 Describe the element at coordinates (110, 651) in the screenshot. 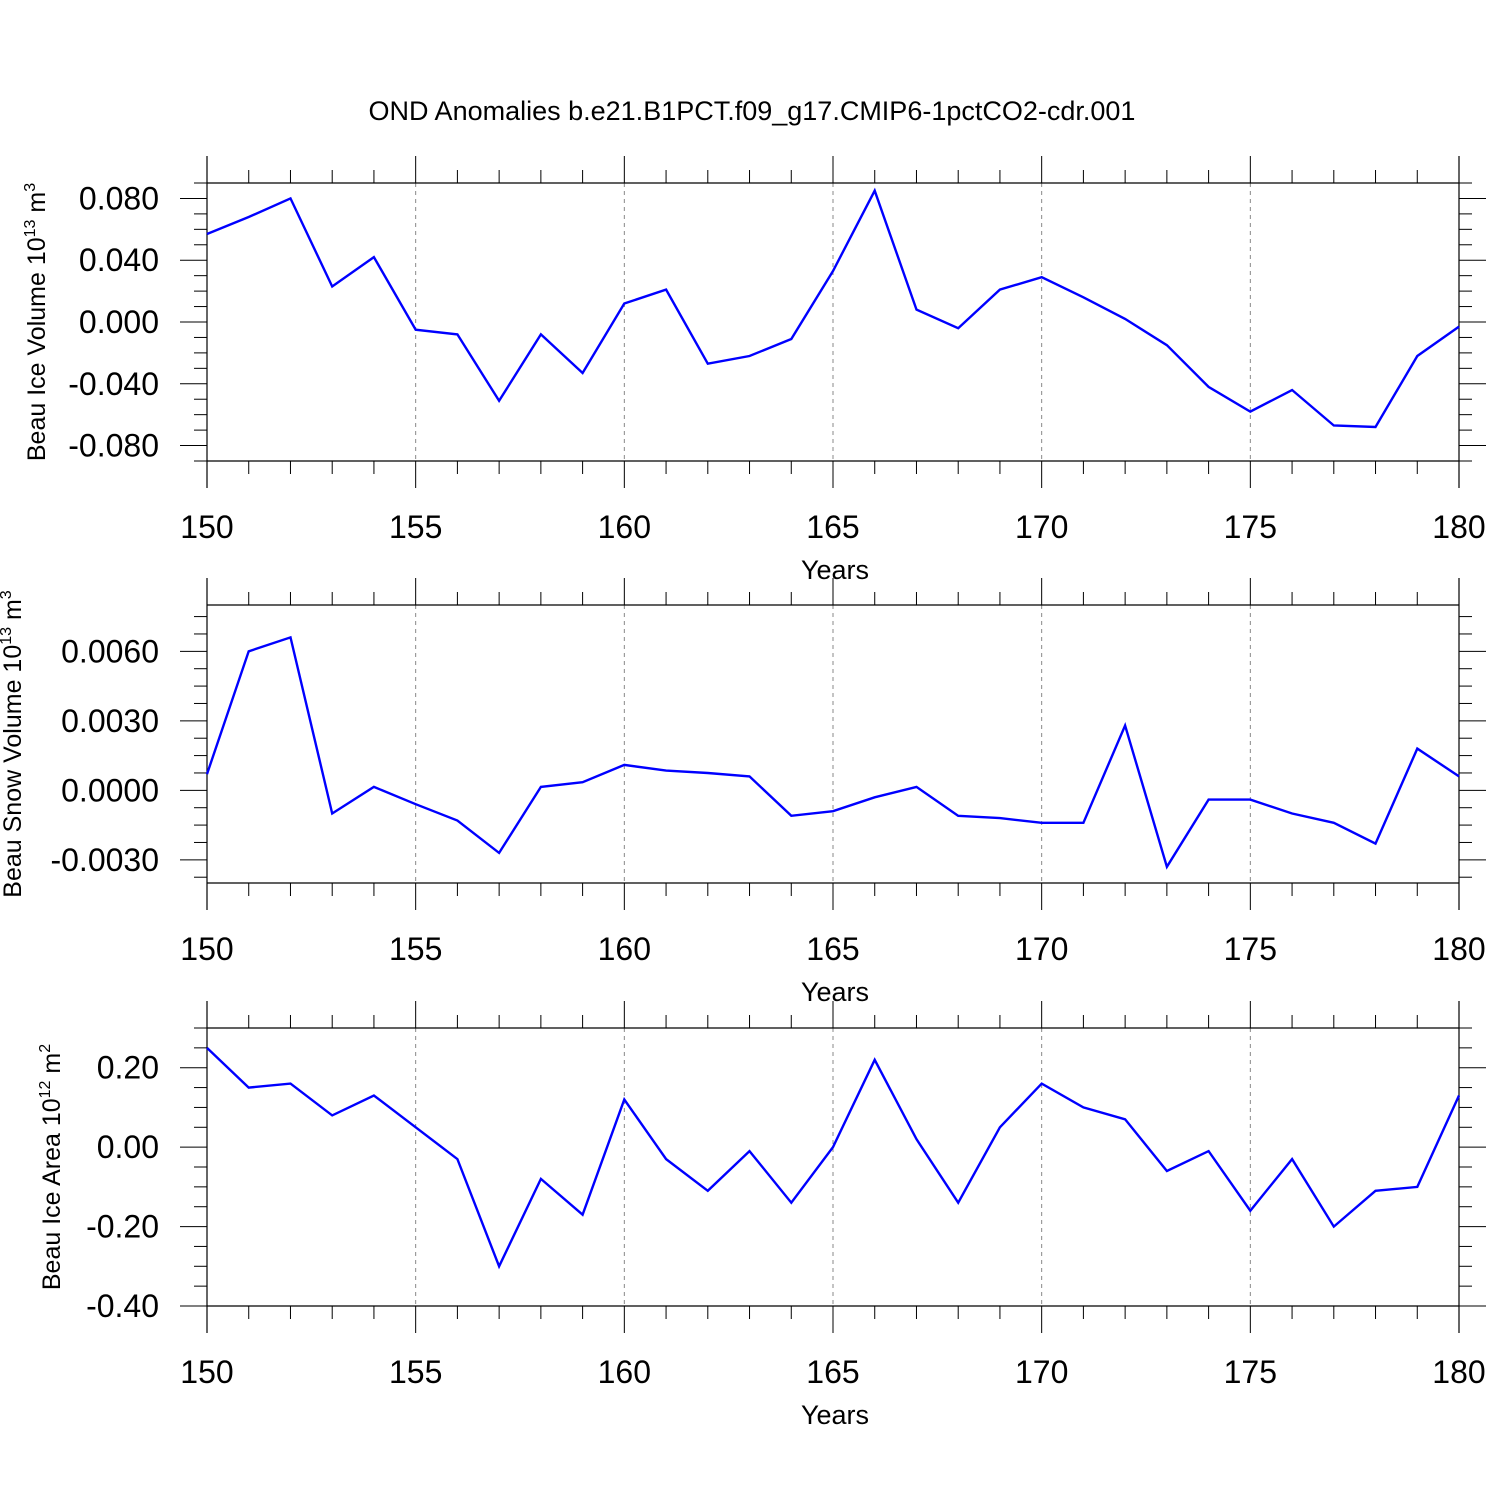

I see `y-tick-label: 0.0060` at that location.